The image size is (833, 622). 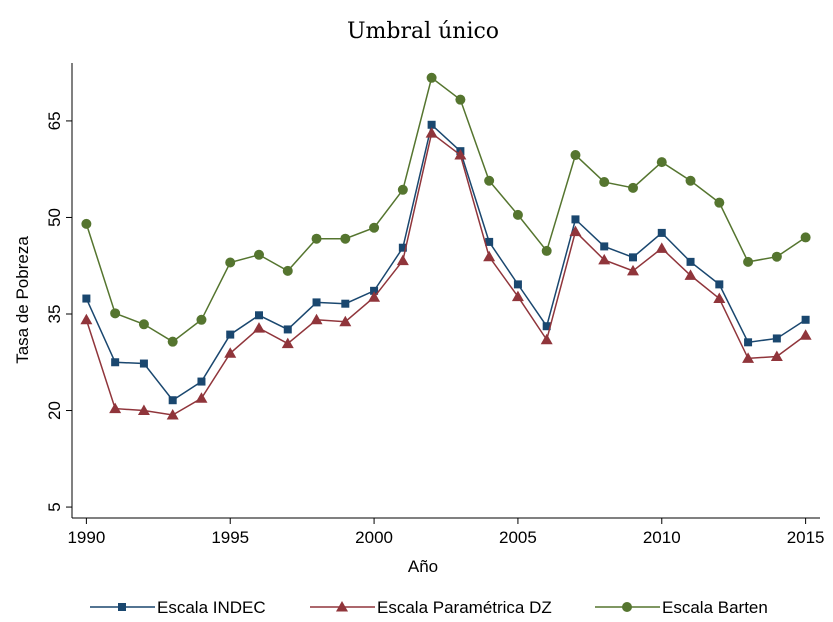 What do you see at coordinates (54, 410) in the screenshot?
I see `y-tick-label: 20` at bounding box center [54, 410].